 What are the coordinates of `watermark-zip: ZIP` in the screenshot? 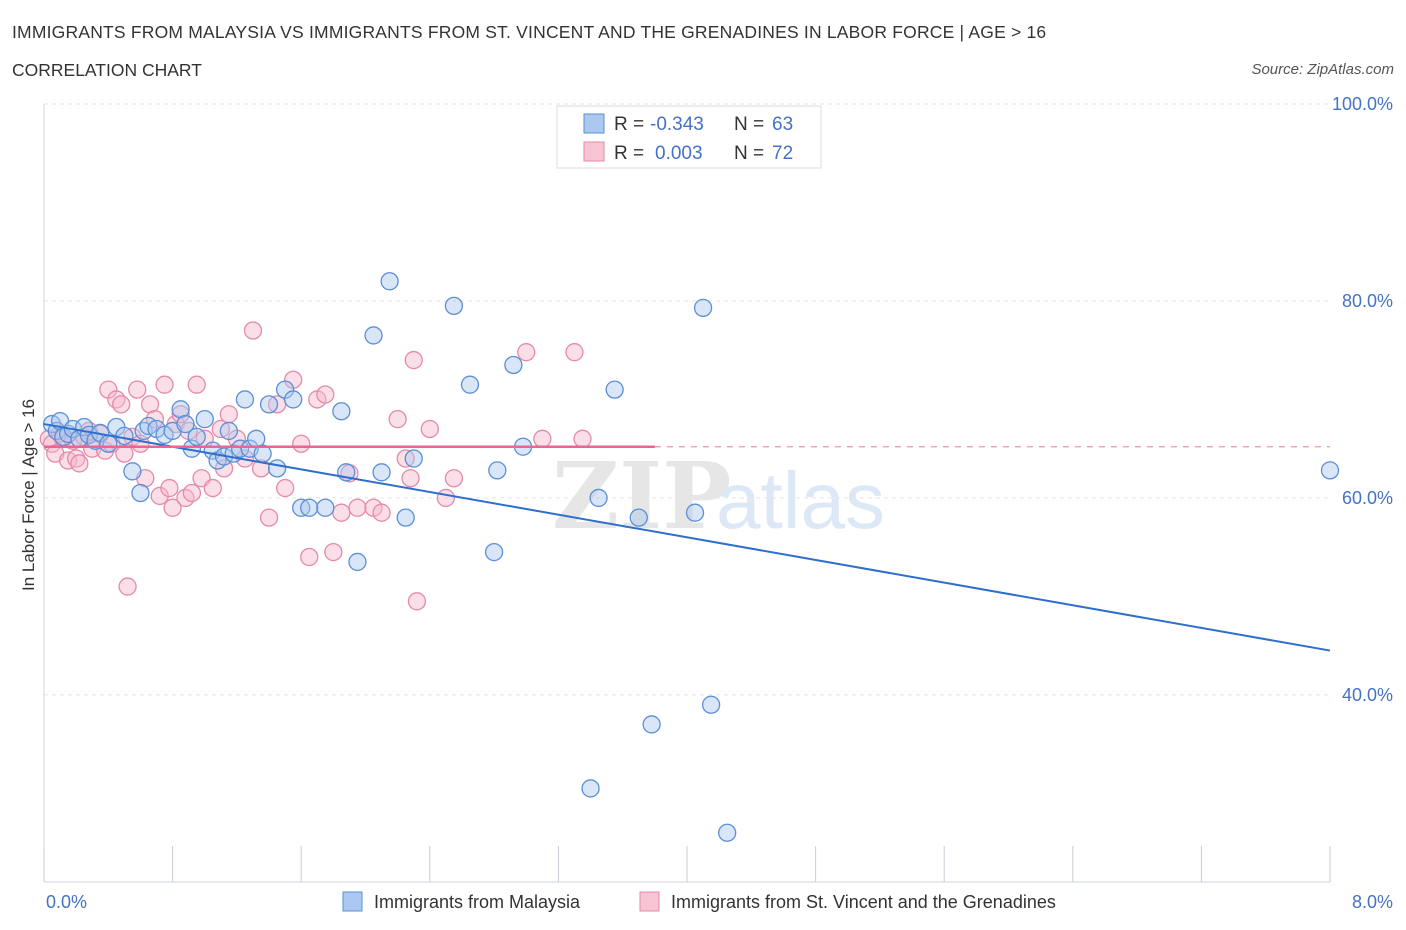 It's located at (641, 496).